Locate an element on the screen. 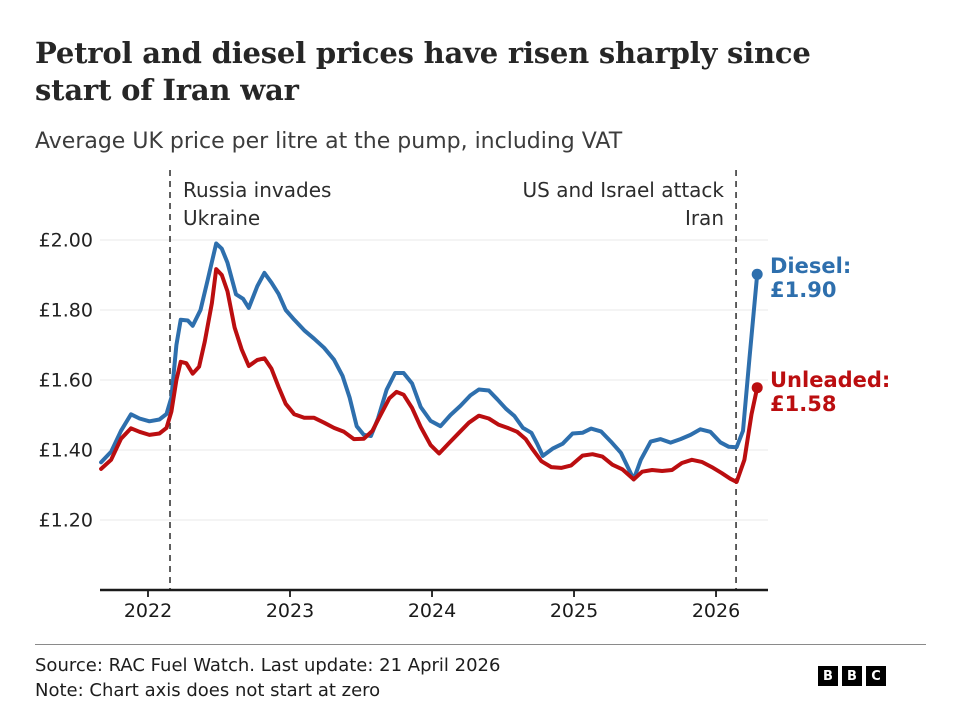  unleaded-series-label: Unleaded: £1.58 is located at coordinates (830, 392).